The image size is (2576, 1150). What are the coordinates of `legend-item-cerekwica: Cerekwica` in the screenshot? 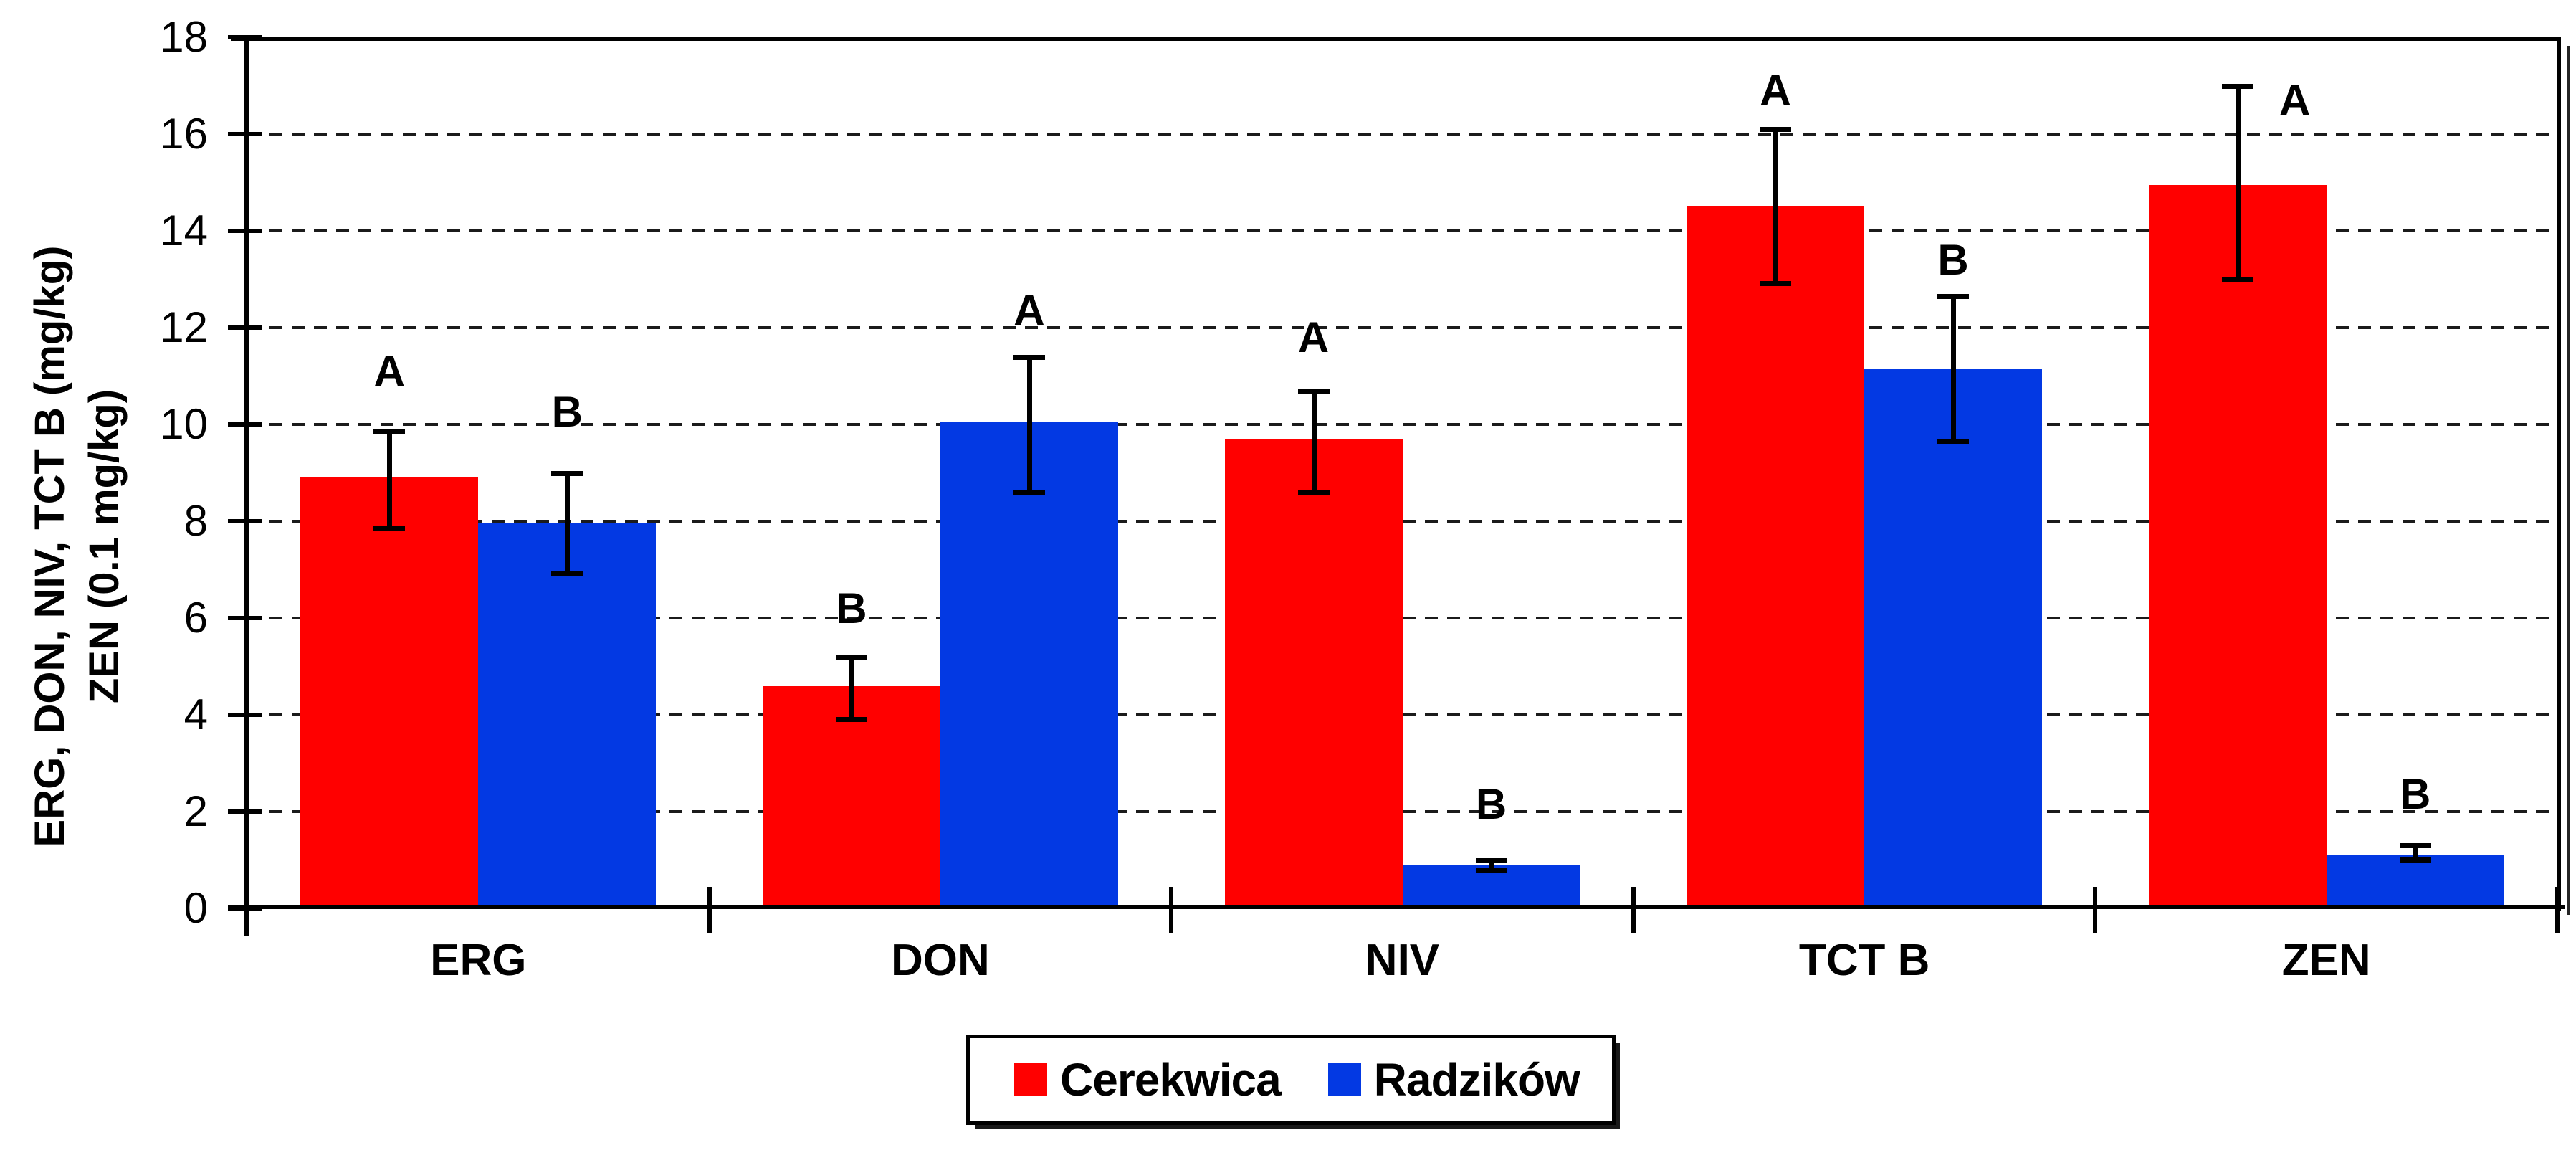 It's located at (1148, 1080).